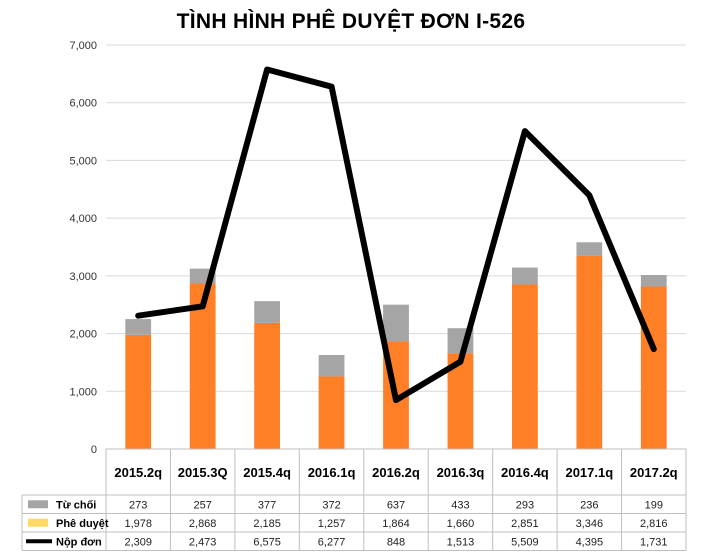 The height and width of the screenshot is (560, 702). What do you see at coordinates (525, 542) in the screenshot?
I see `data-label: 5,509` at bounding box center [525, 542].